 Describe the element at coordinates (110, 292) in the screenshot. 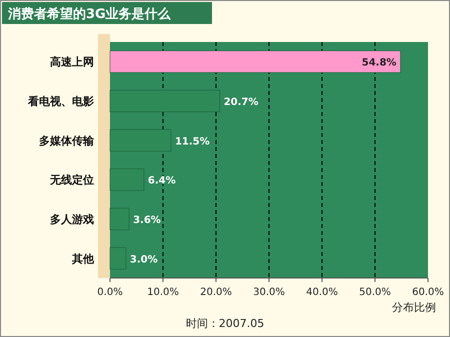

I see `x-tick-label: 0.0%` at that location.